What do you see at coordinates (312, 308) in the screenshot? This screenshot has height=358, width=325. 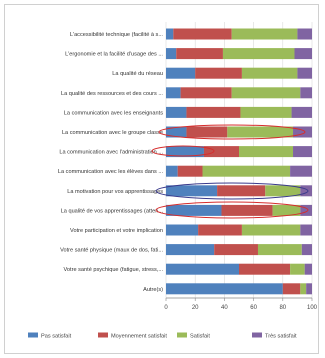 I see `x-tick-label: 100` at bounding box center [312, 308].